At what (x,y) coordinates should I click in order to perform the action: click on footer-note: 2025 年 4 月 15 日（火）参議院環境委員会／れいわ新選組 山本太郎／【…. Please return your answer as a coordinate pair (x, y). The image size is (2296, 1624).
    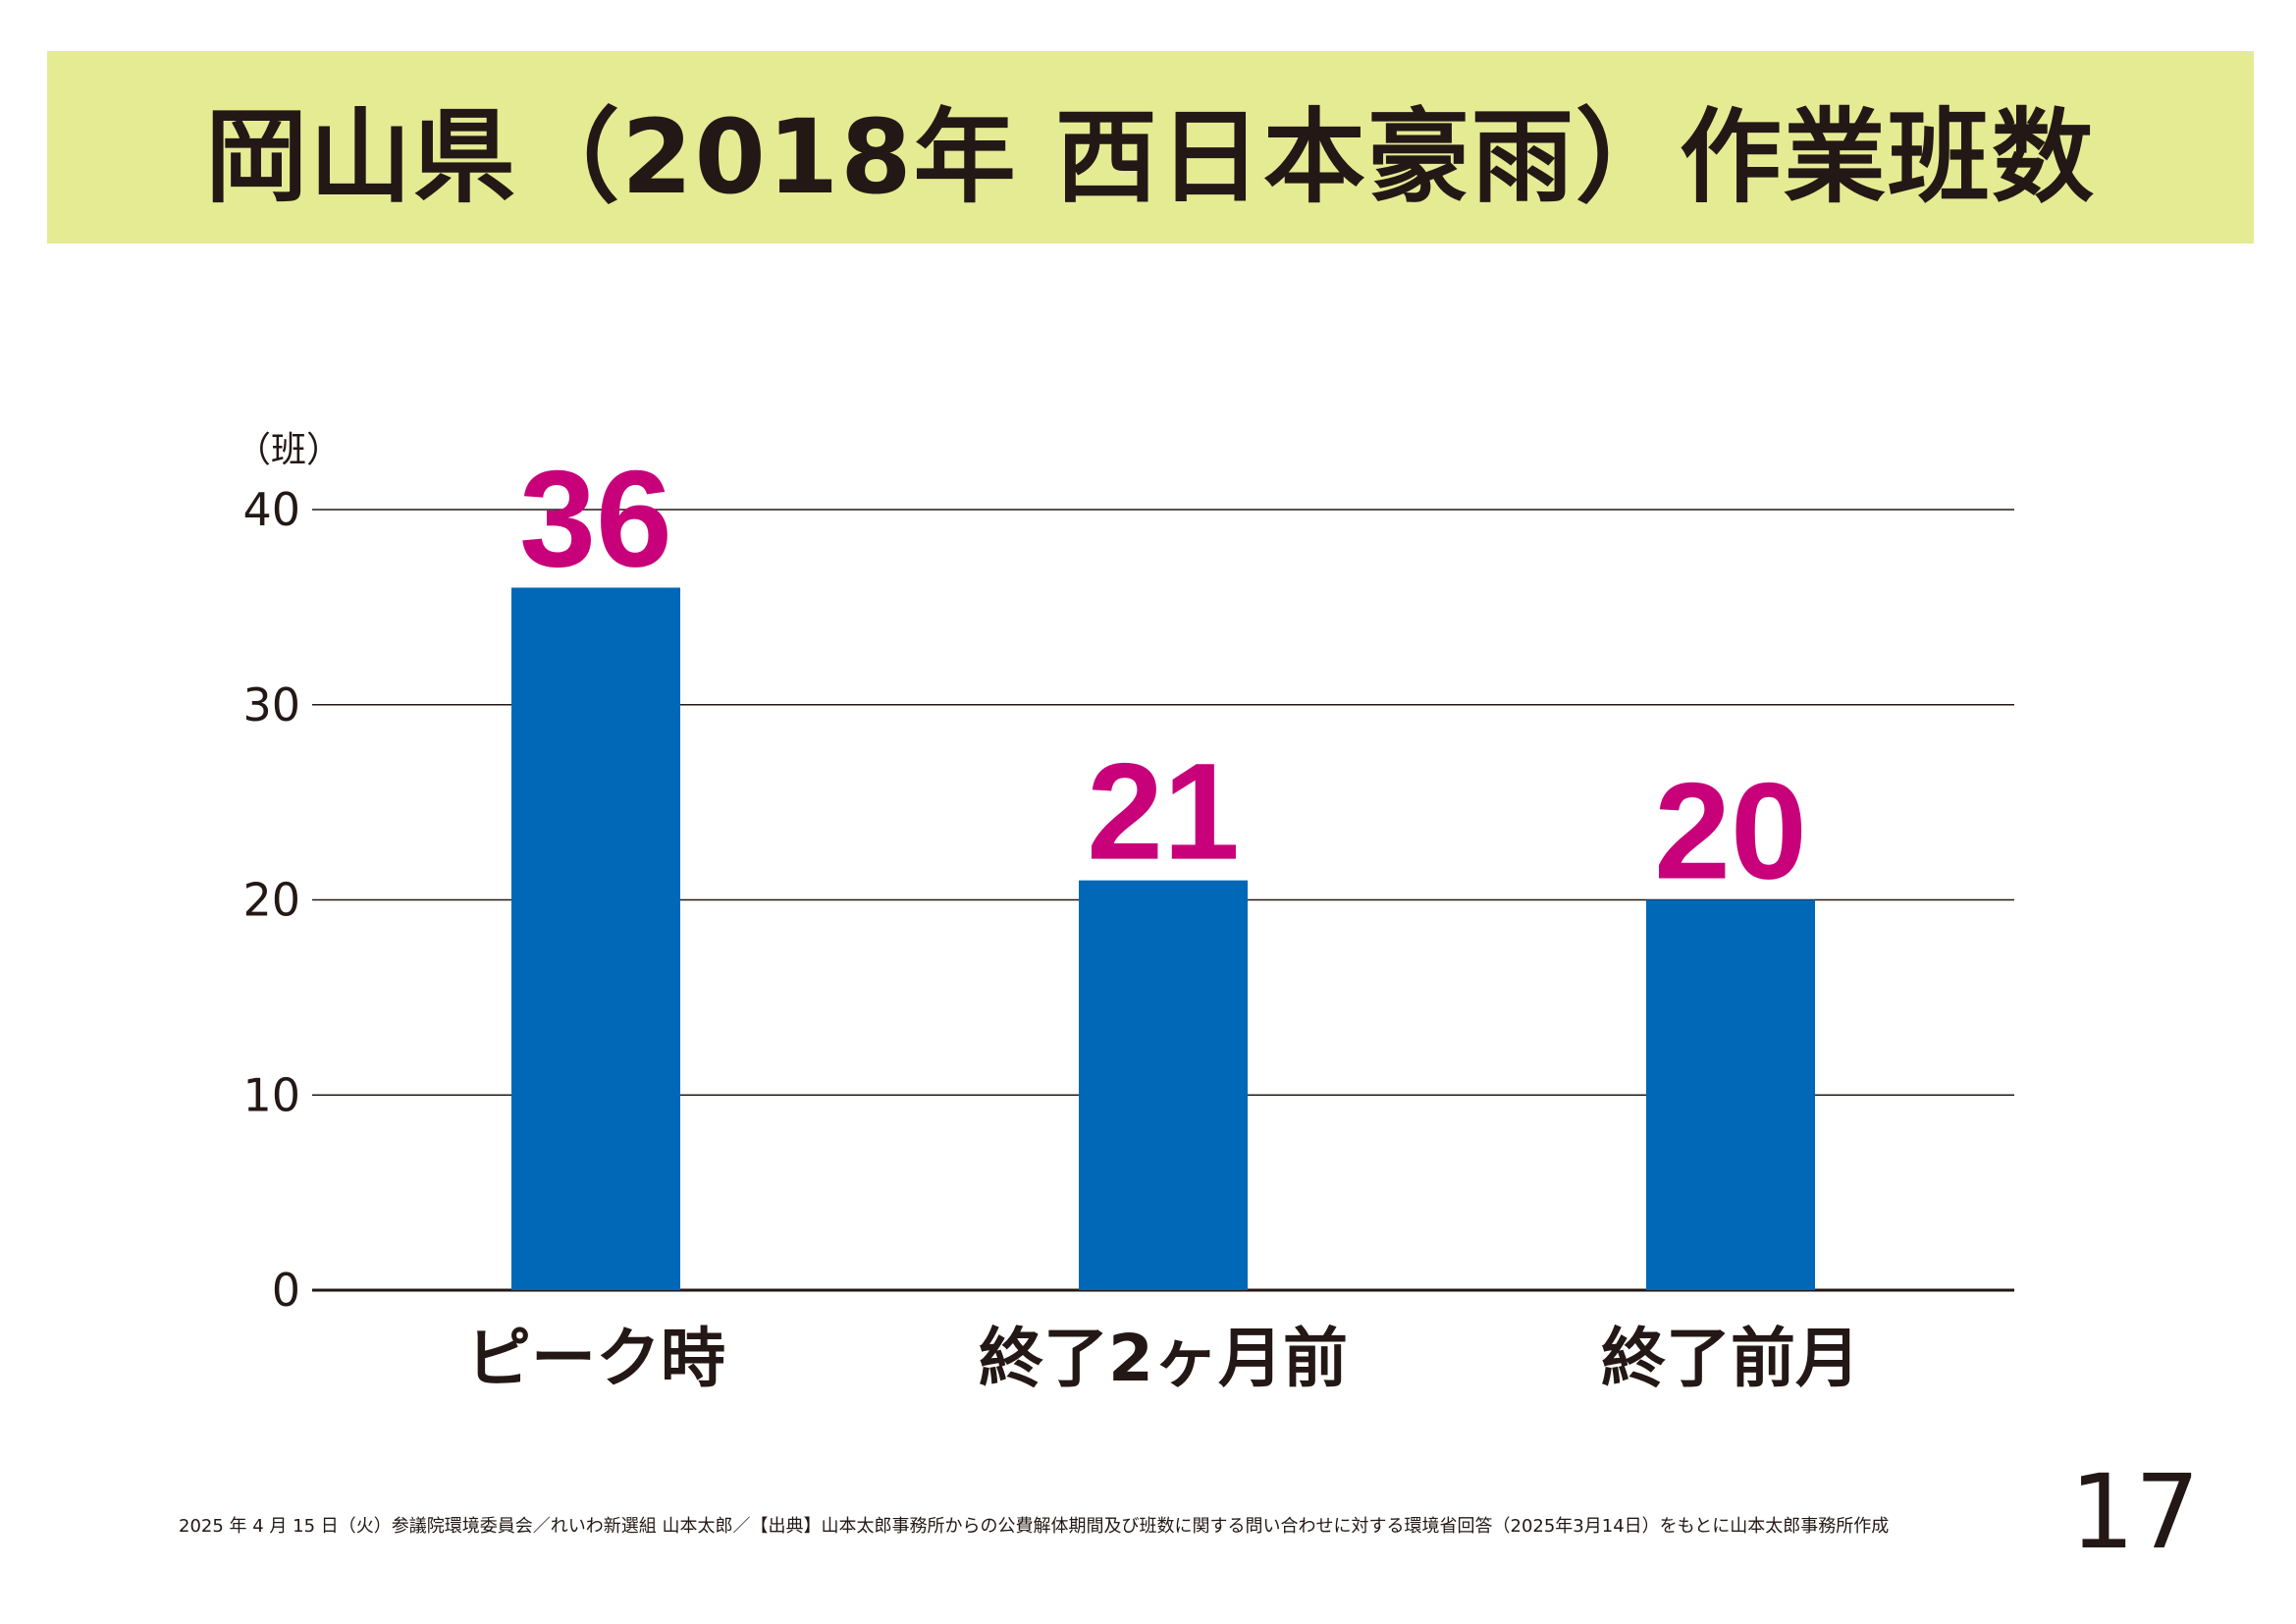
    Looking at the image, I should click on (1035, 1526).